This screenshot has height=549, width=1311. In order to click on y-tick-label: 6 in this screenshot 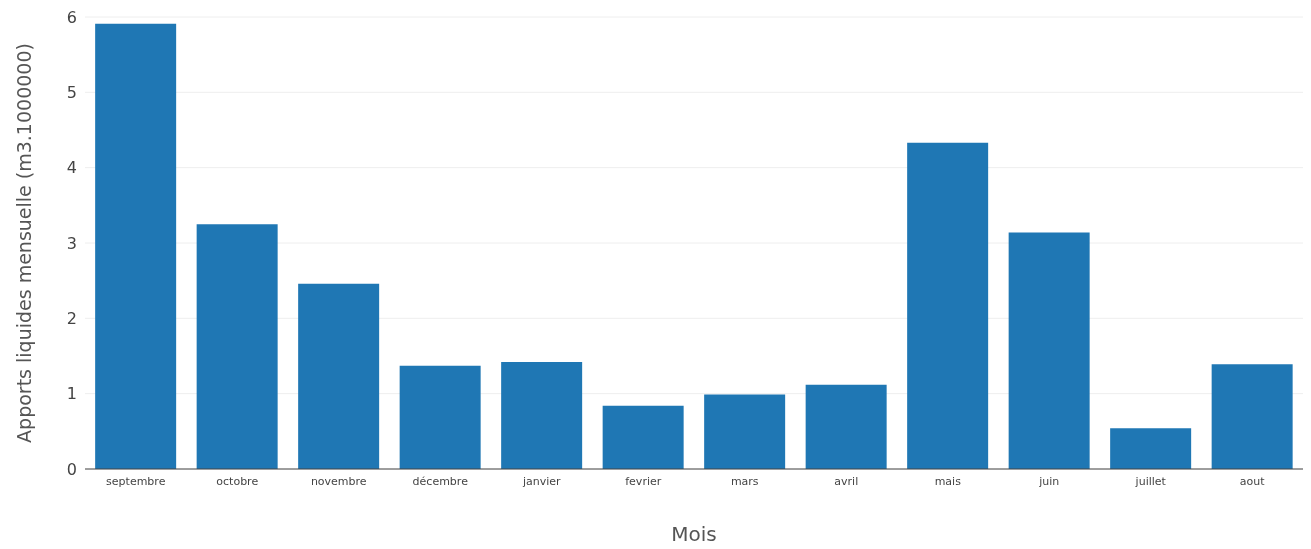, I will do `click(71, 17)`.